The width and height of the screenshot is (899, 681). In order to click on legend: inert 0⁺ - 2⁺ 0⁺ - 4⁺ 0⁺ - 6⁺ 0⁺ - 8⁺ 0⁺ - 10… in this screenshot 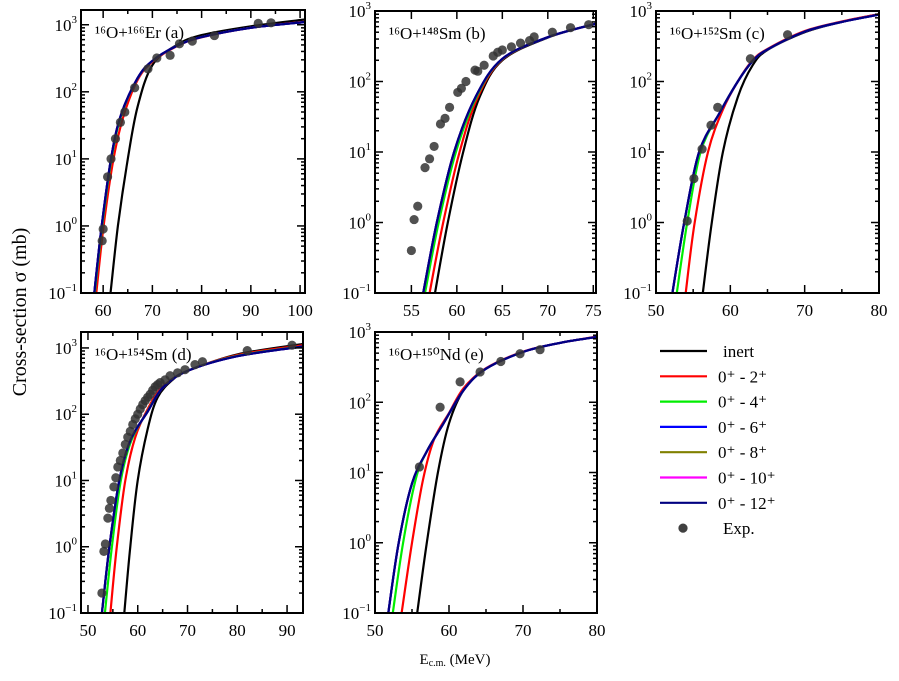, I will do `click(718, 440)`.